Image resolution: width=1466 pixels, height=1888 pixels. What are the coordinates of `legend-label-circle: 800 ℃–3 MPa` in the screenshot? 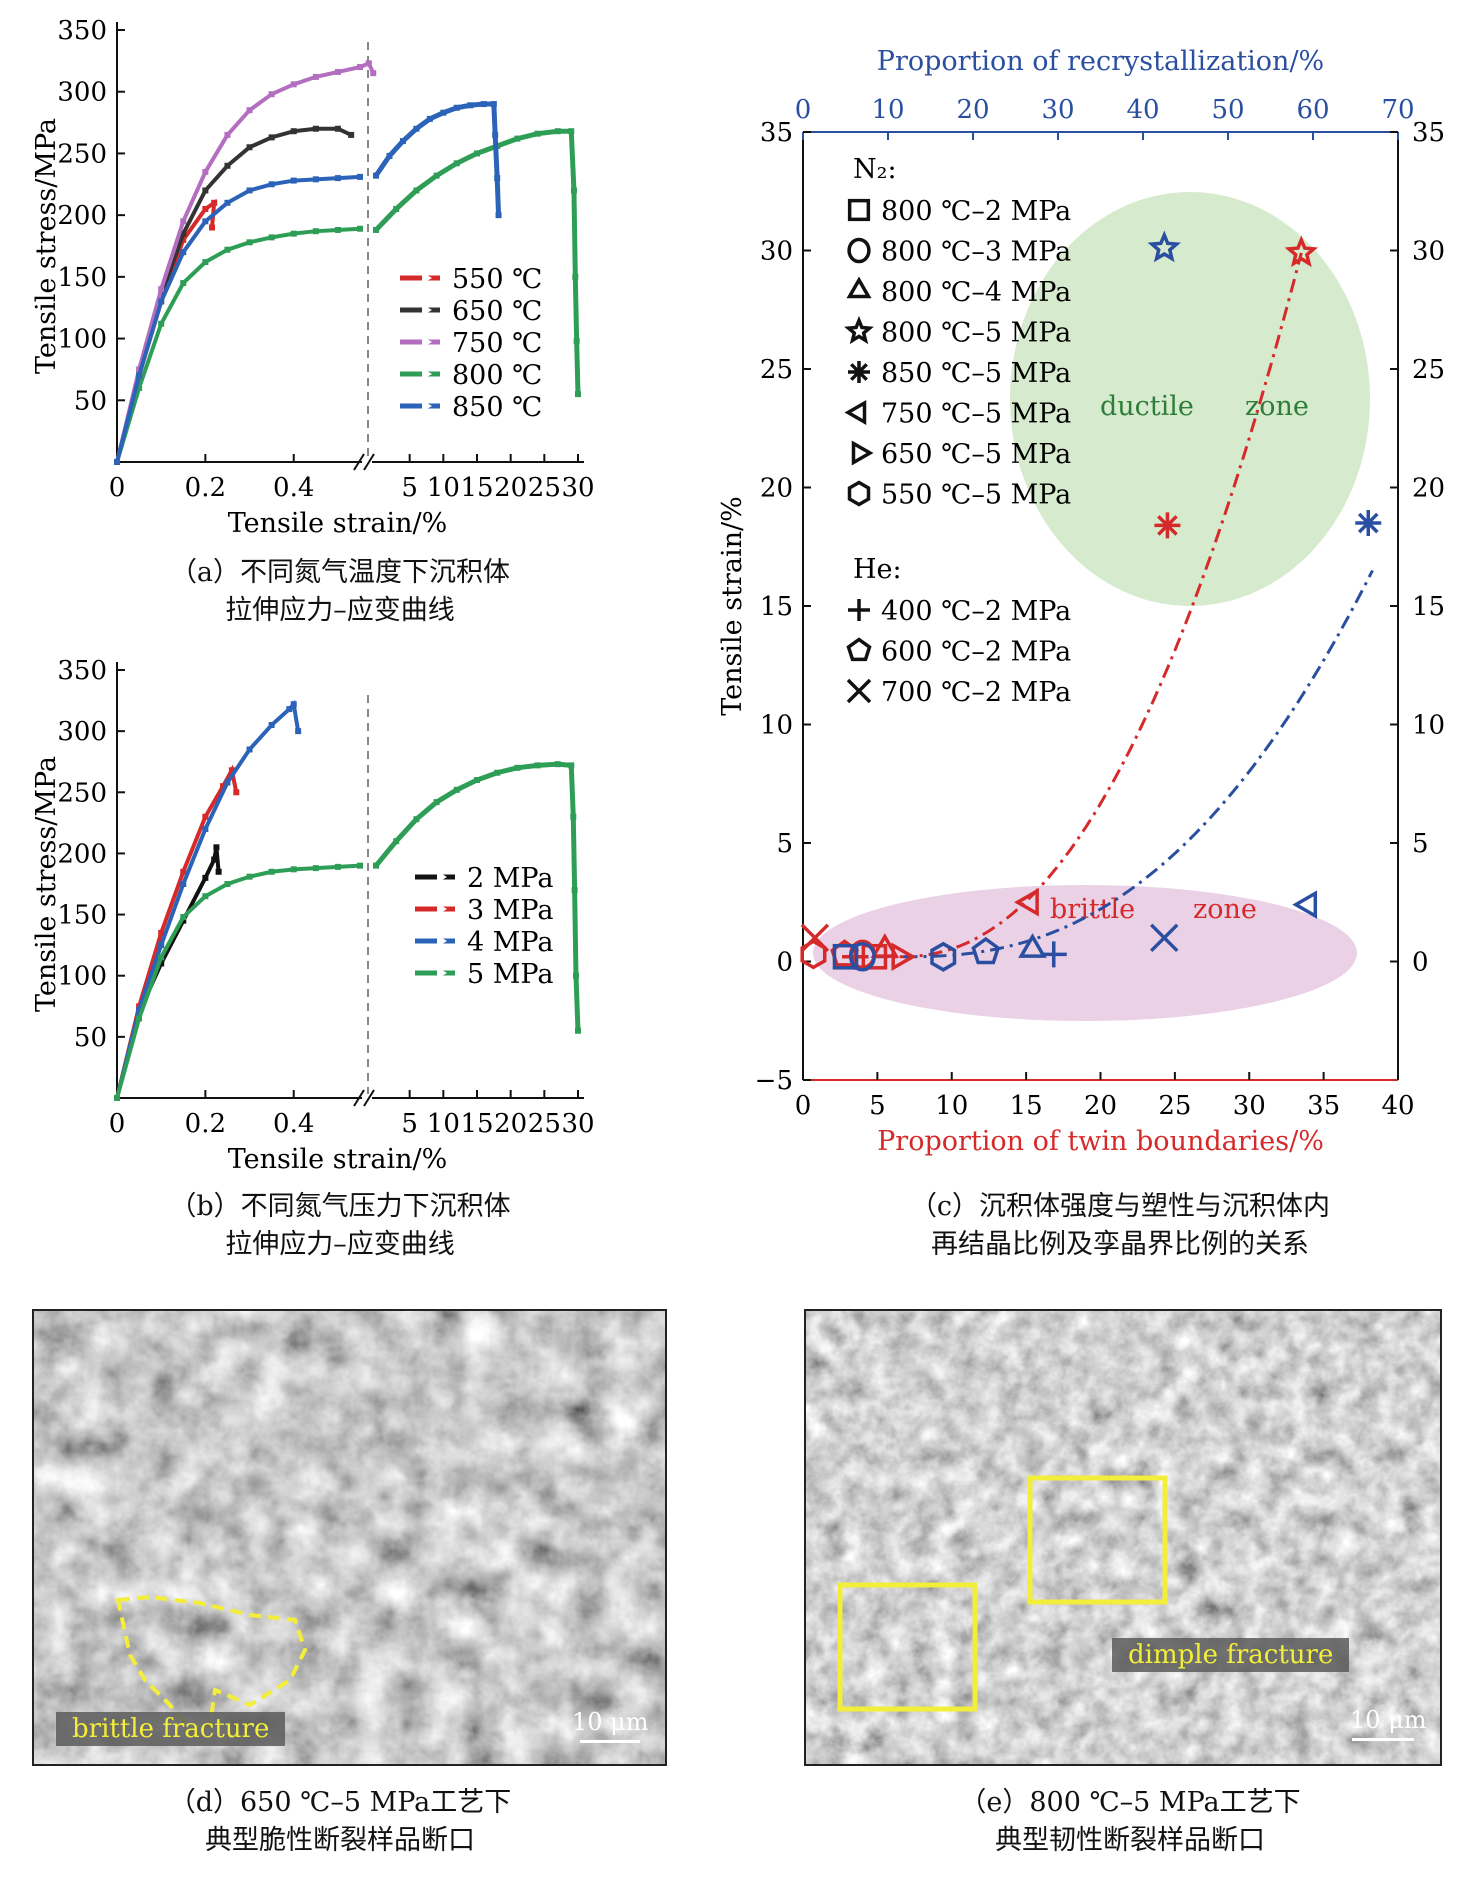 It's located at (976, 252).